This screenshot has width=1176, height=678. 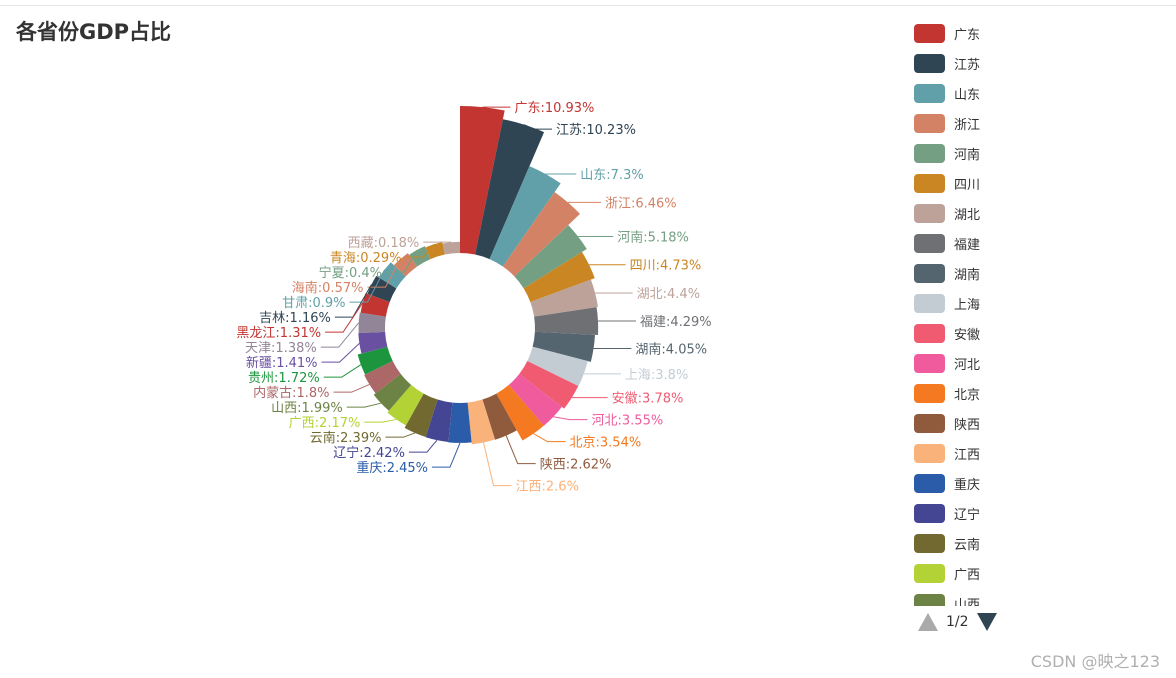 What do you see at coordinates (967, 155) in the screenshot?
I see `legend-label: 河南` at bounding box center [967, 155].